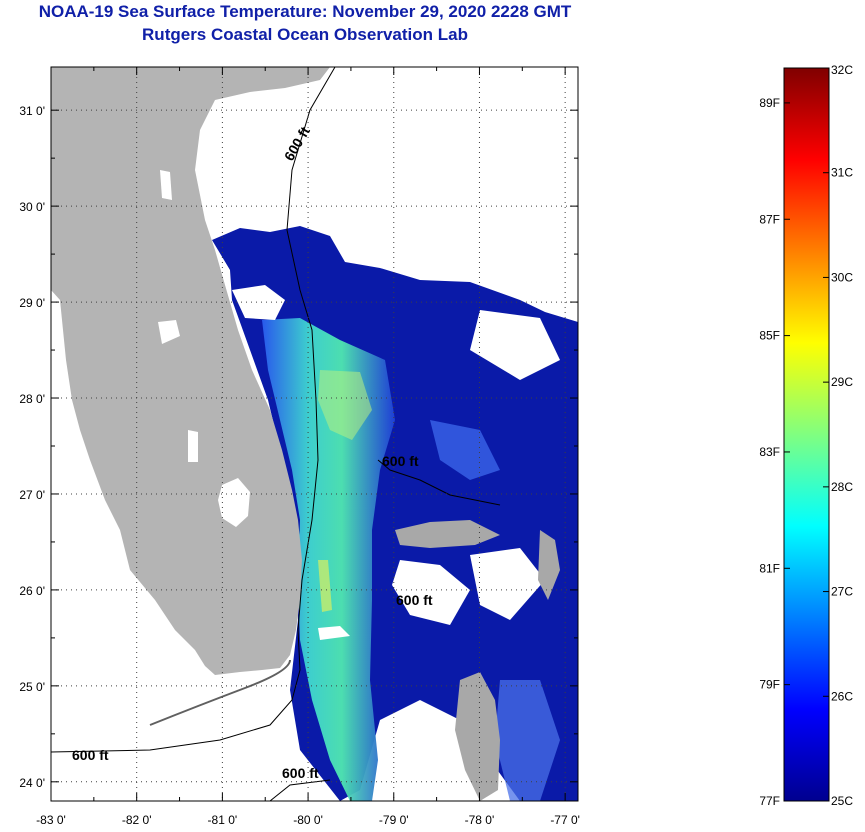  Describe the element at coordinates (842, 592) in the screenshot. I see `colorbar-celsius-label: 27C` at that location.